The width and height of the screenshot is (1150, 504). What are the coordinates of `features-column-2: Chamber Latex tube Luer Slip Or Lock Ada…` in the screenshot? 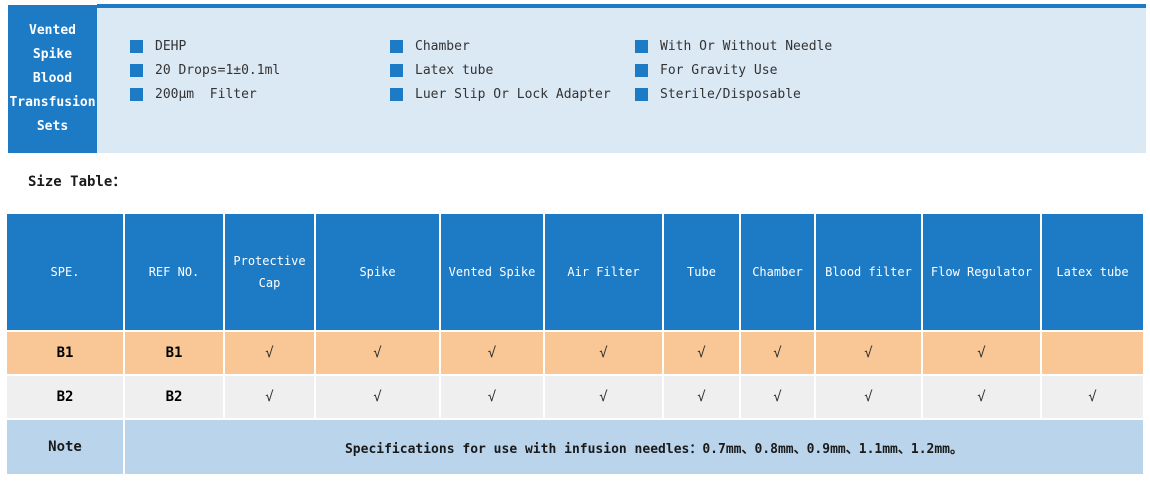 It's located at (512, 93).